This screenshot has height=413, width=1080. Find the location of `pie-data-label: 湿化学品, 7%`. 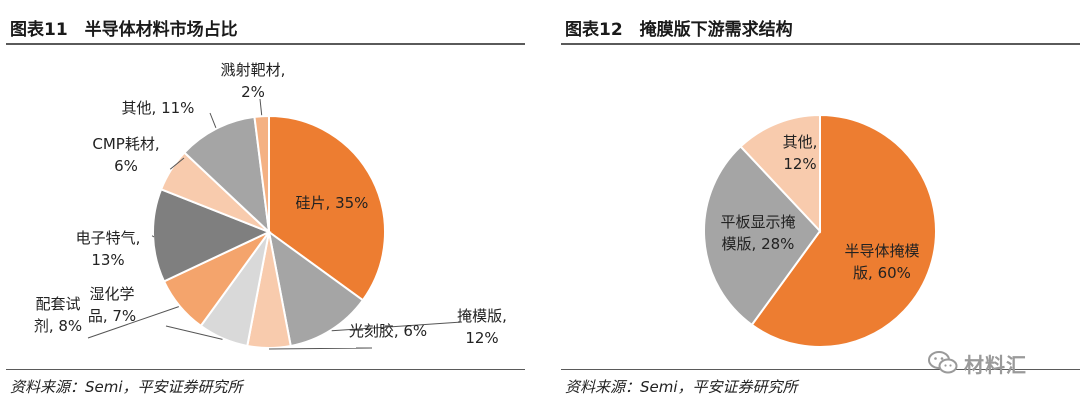

pie-data-label: 湿化学品, 7% is located at coordinates (112, 305).